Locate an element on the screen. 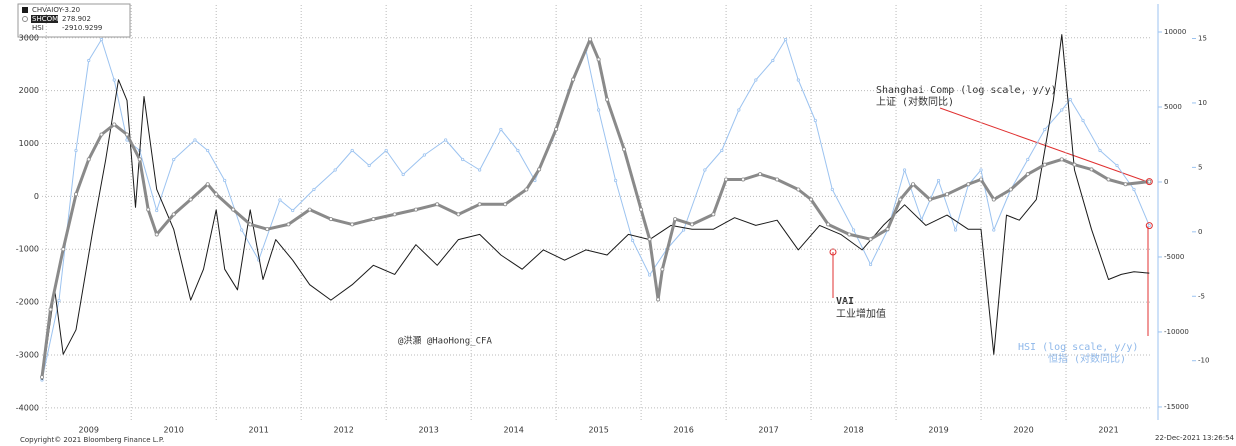  legend-label: SHCOMP is located at coordinates (47, 19).